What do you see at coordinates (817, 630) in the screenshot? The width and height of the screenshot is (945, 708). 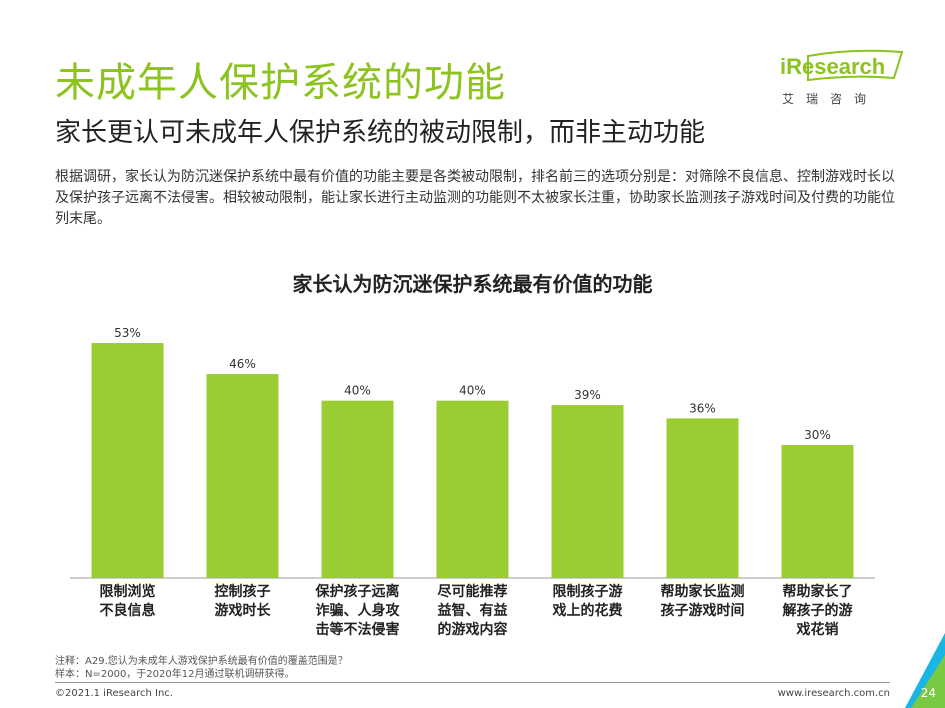 I see `category-label-line: 戏花销` at bounding box center [817, 630].